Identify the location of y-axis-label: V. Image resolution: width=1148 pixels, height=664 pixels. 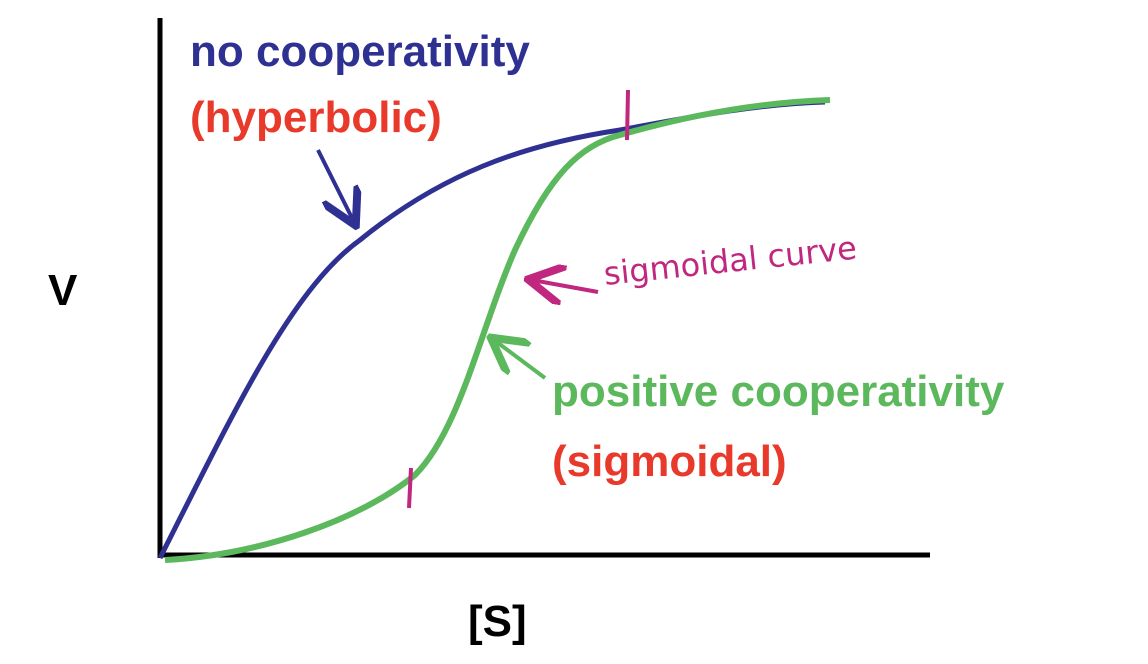
(63, 290).